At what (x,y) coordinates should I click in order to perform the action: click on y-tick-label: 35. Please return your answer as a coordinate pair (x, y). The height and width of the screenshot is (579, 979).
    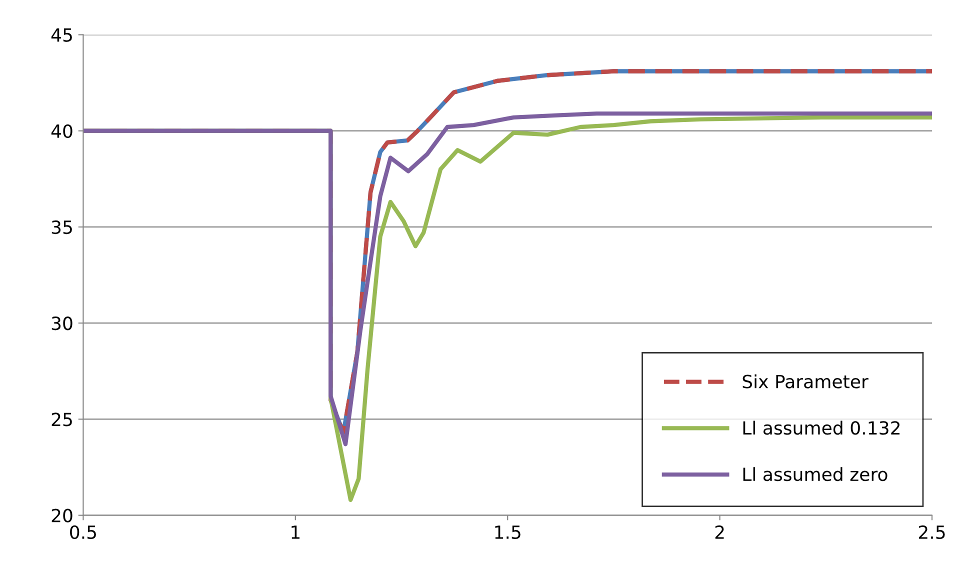
    Looking at the image, I should click on (62, 227).